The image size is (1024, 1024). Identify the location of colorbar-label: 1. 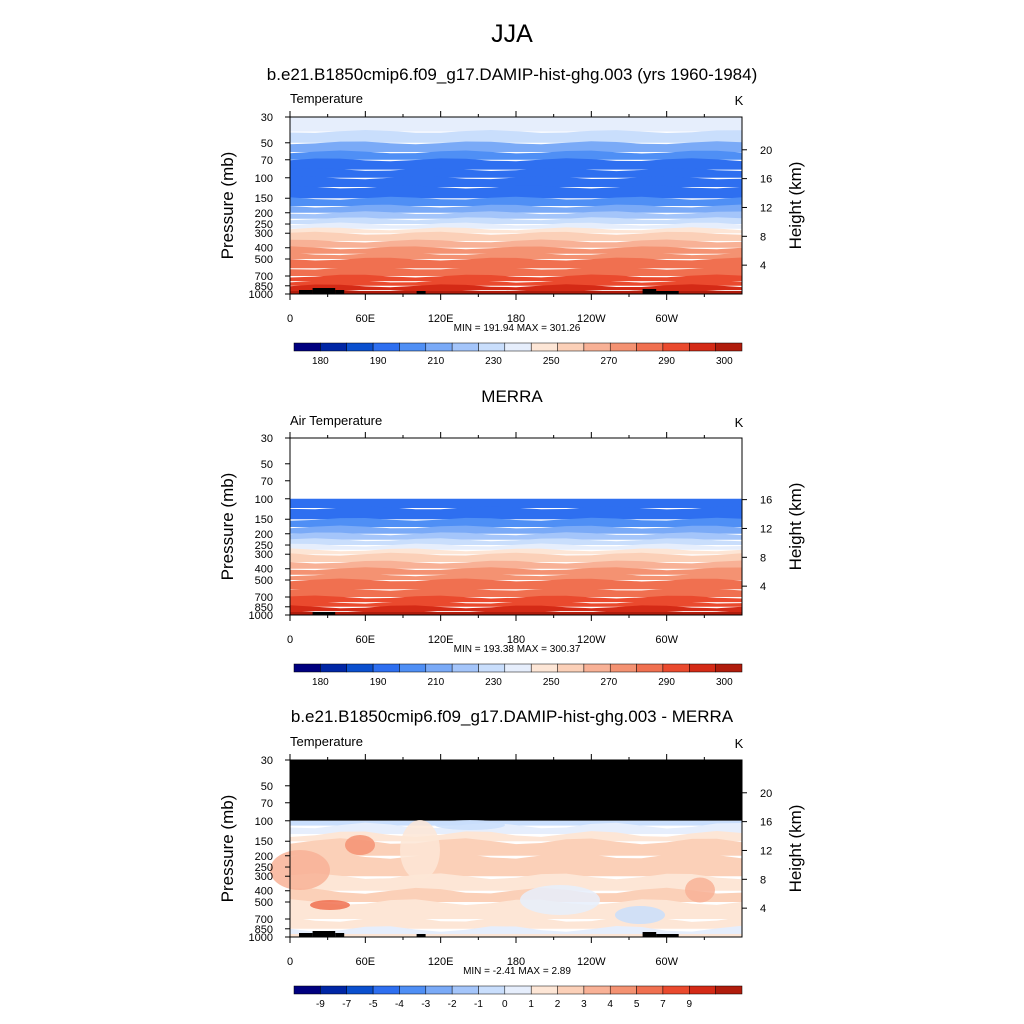
(531, 1004).